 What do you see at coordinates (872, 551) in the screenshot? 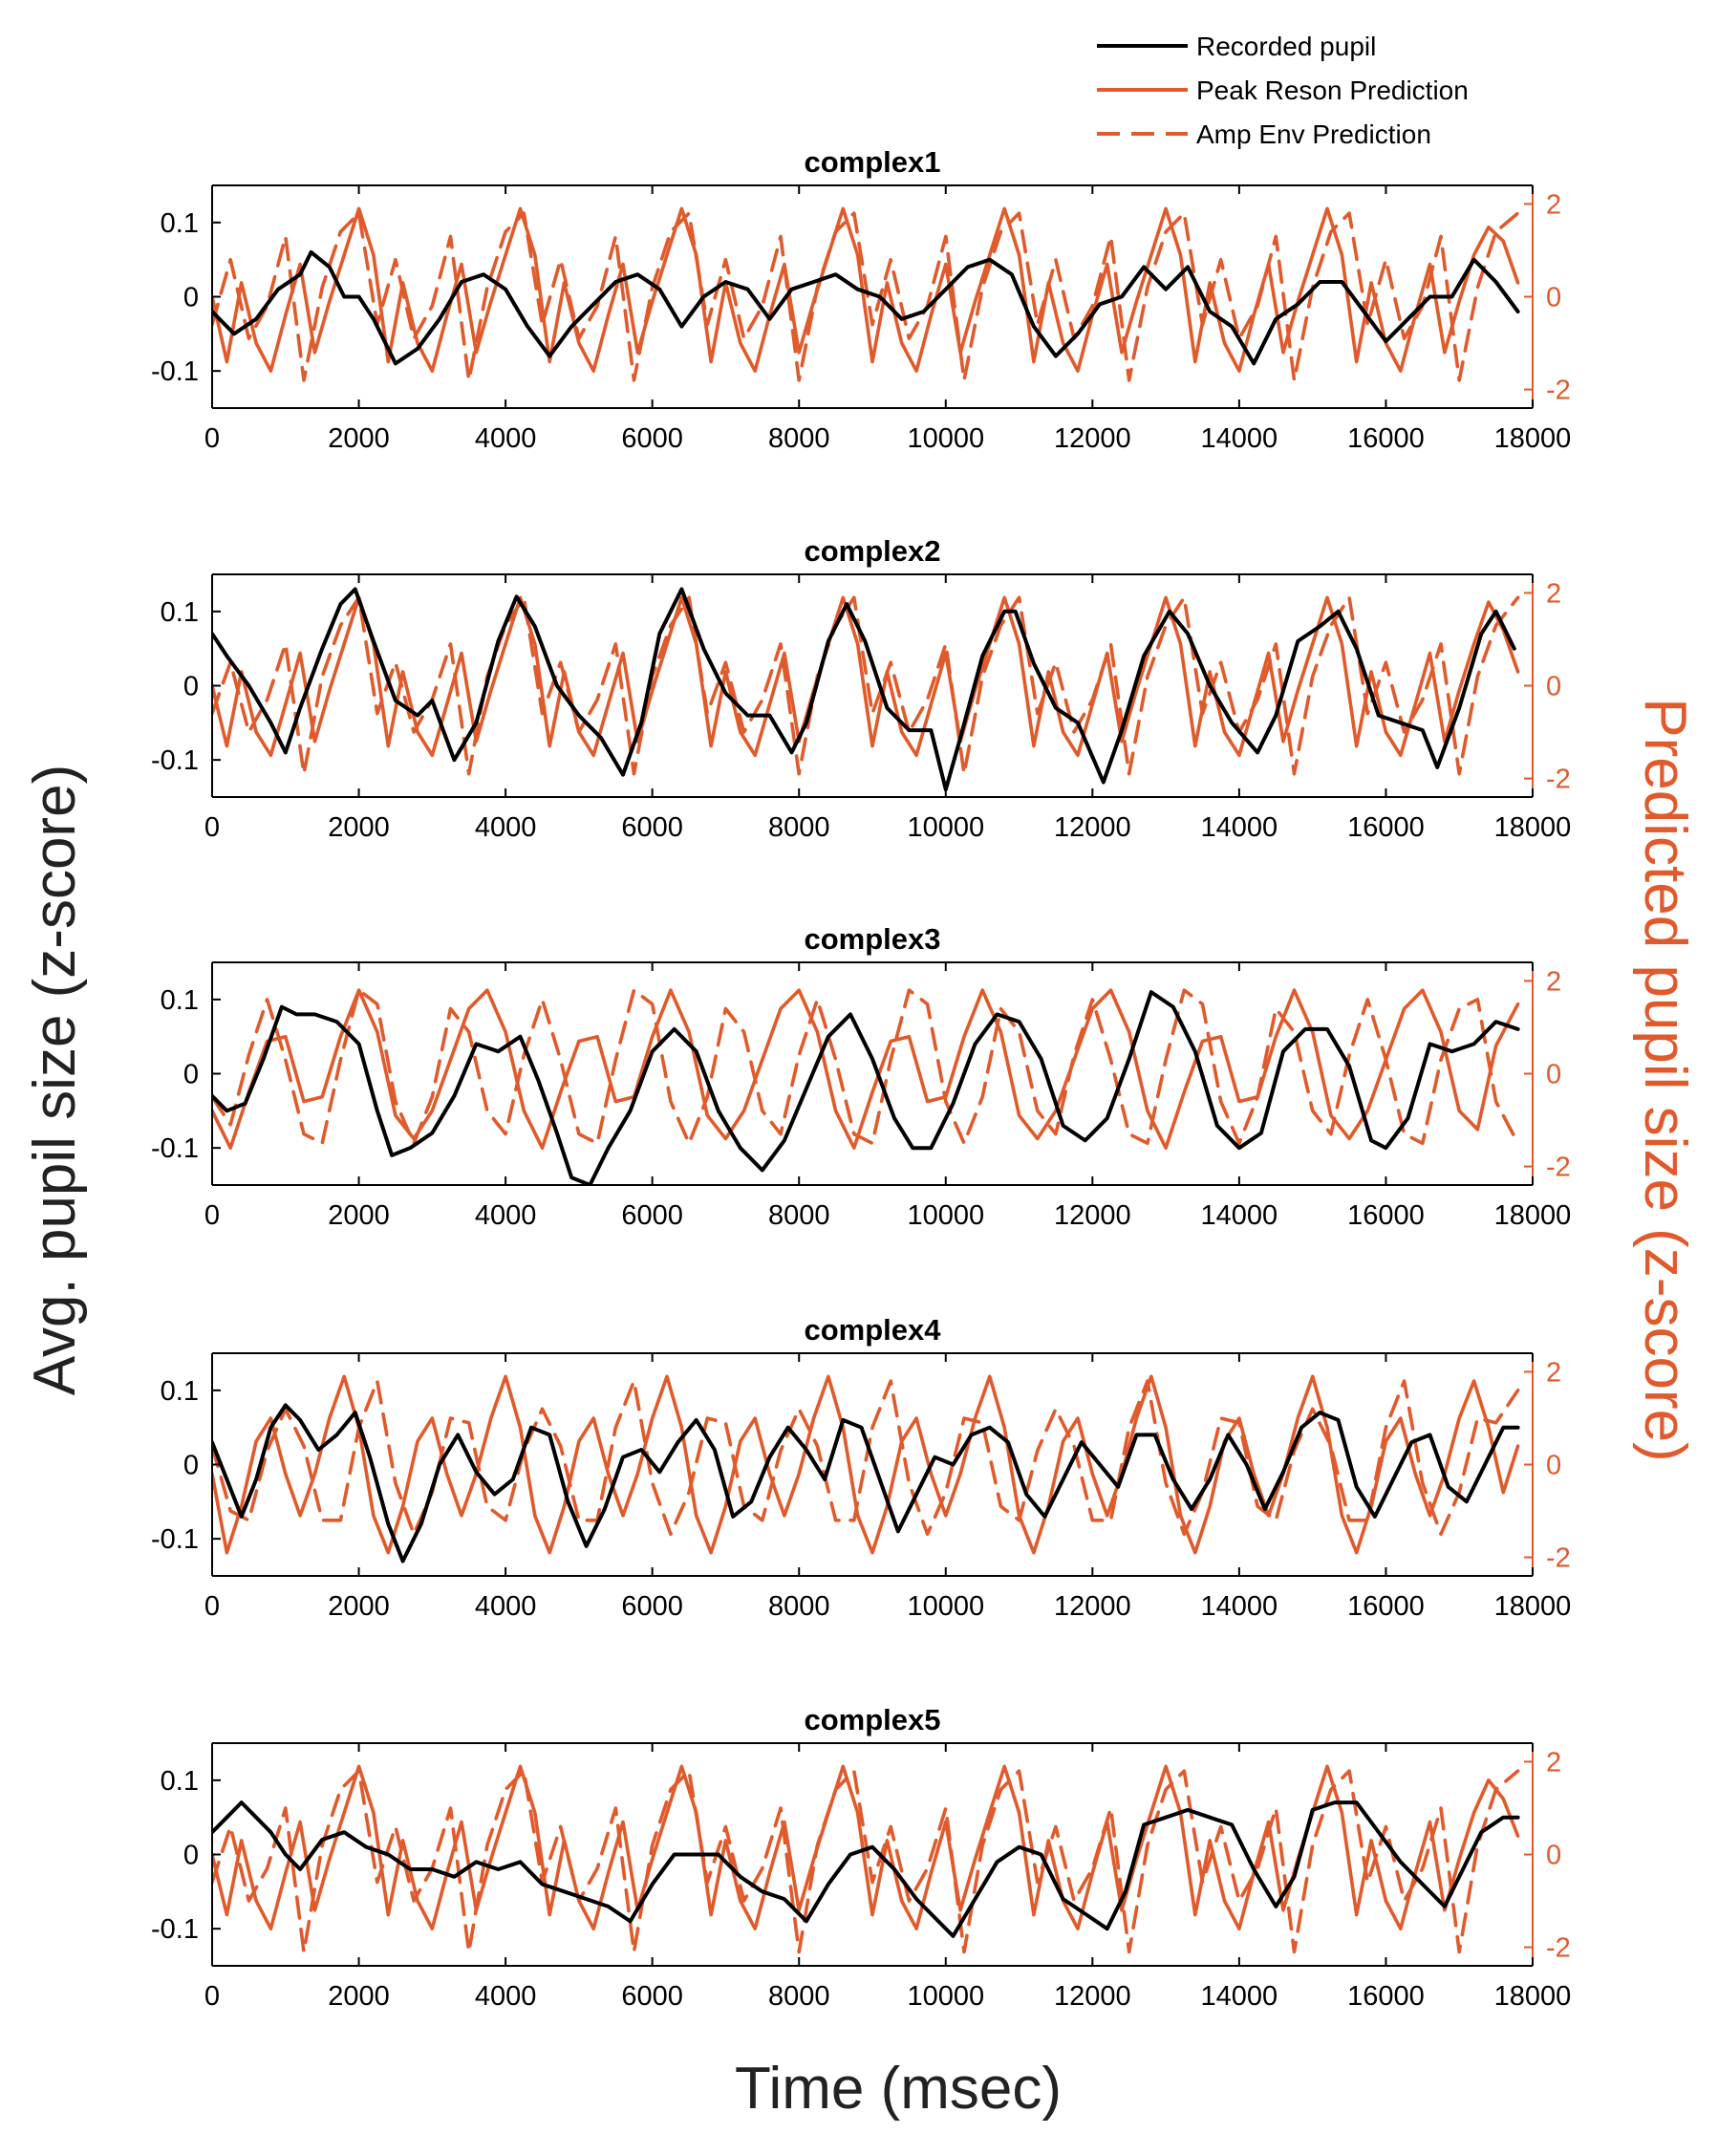
I see `panel-title: complex2` at bounding box center [872, 551].